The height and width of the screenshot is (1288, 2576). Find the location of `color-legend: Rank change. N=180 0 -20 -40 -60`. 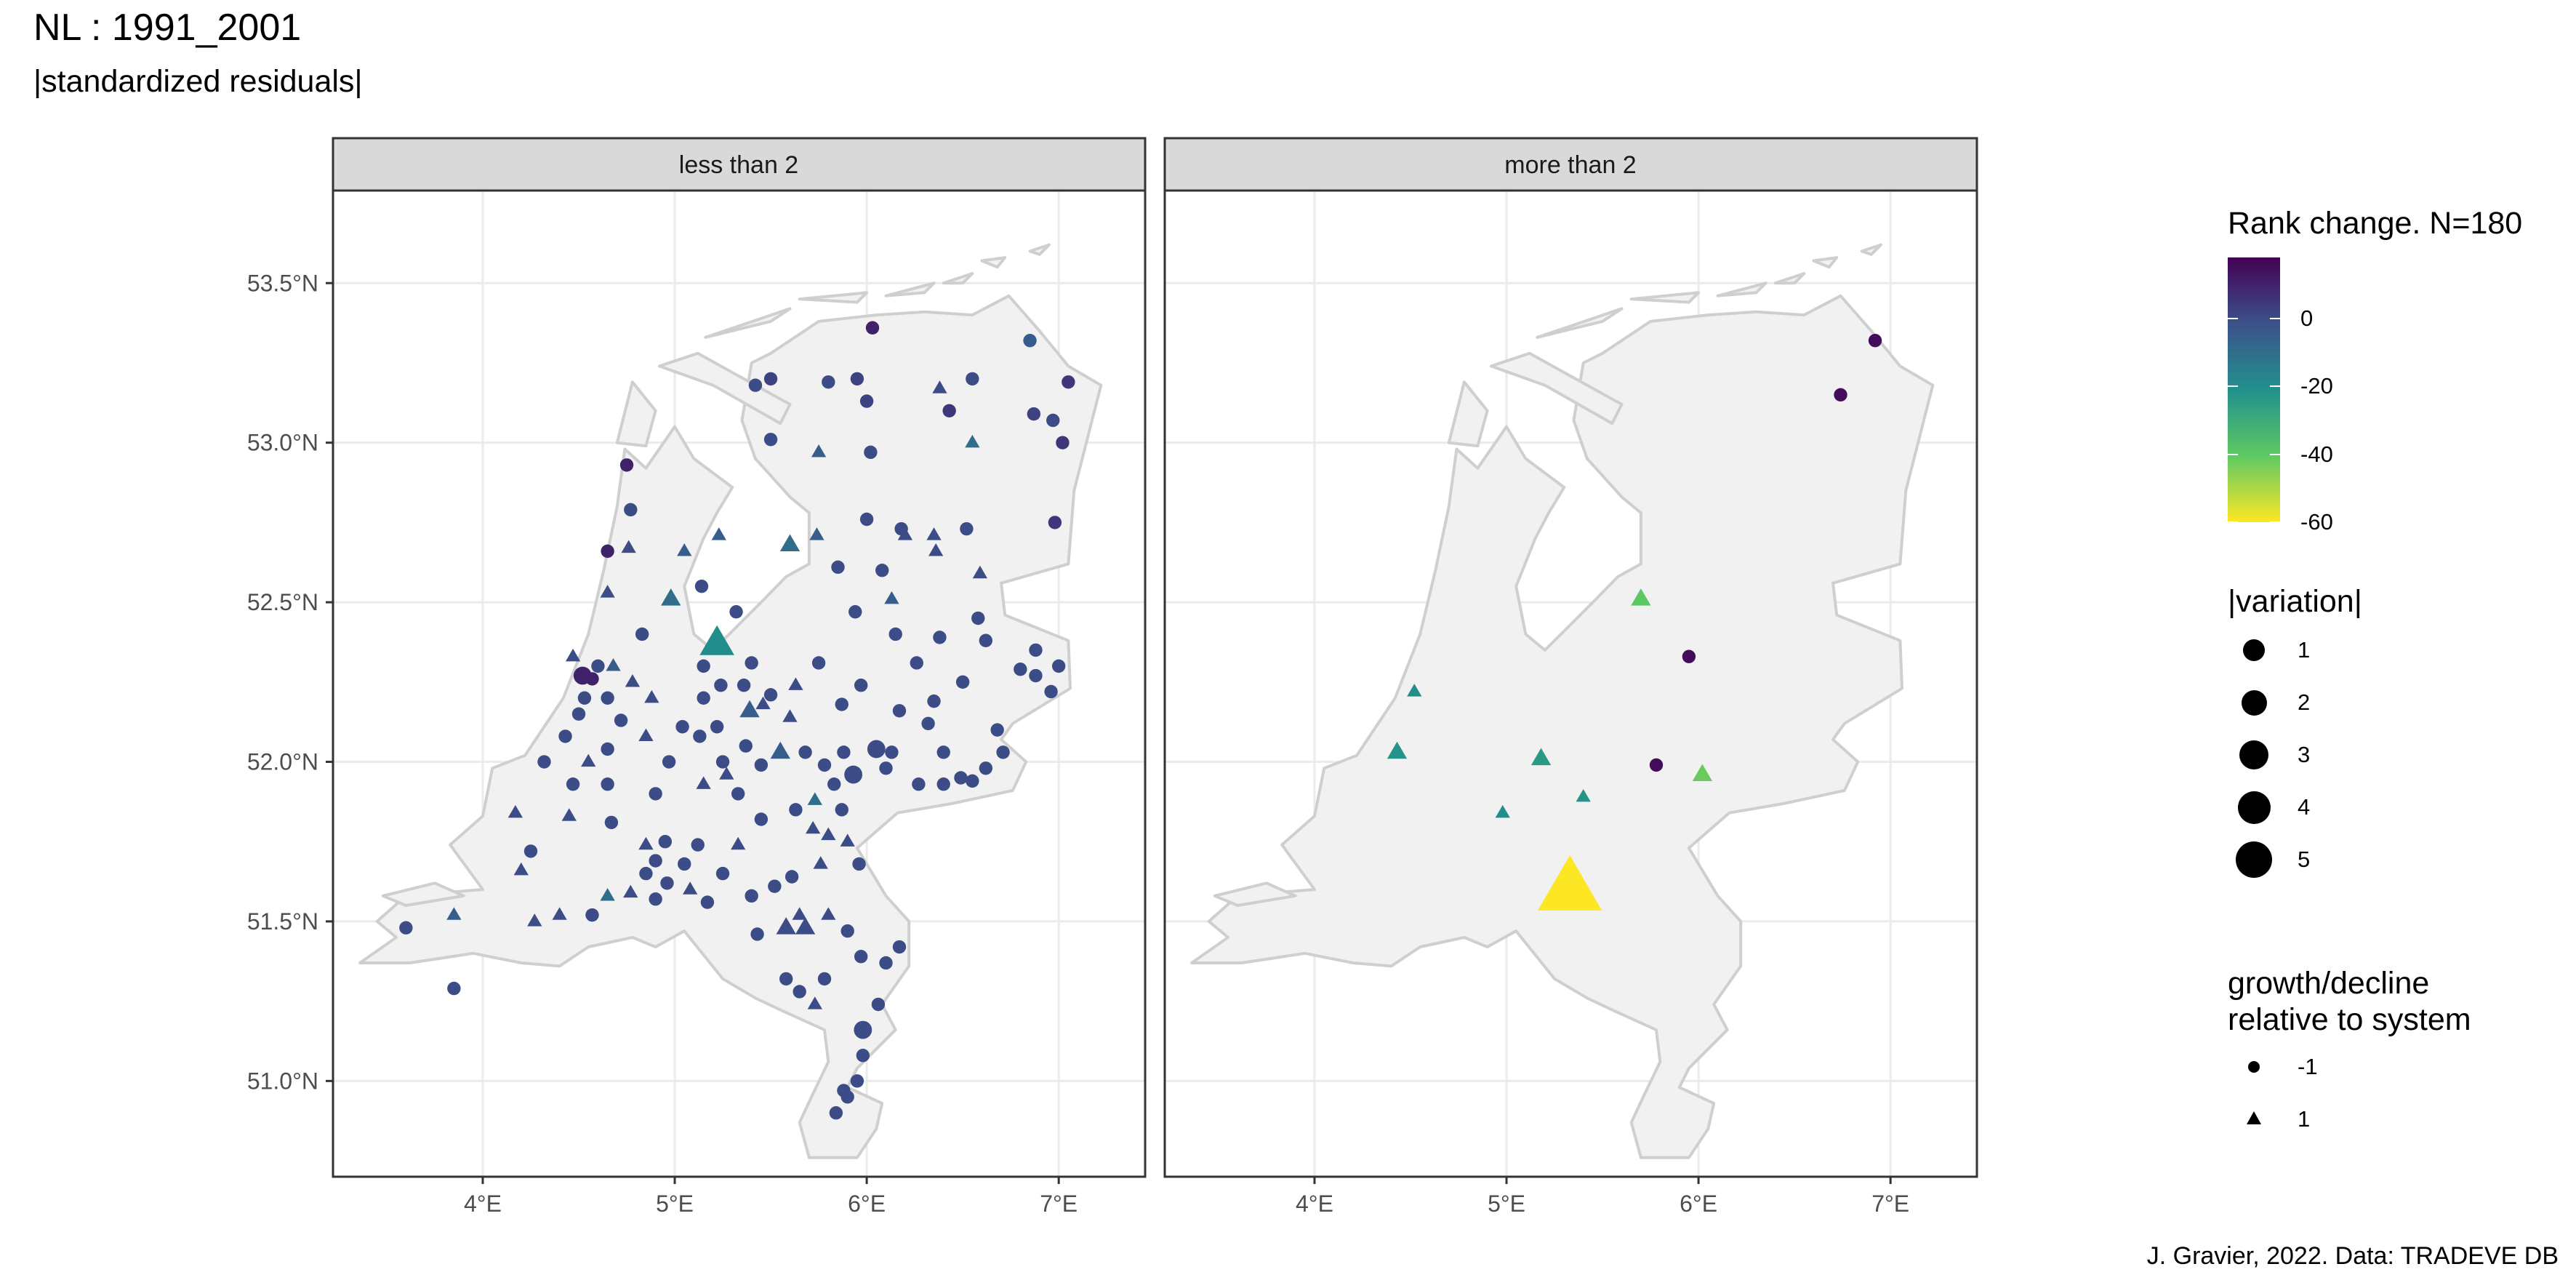

color-legend: Rank change. N=180 0 -20 -40 -60 is located at coordinates (2375, 370).